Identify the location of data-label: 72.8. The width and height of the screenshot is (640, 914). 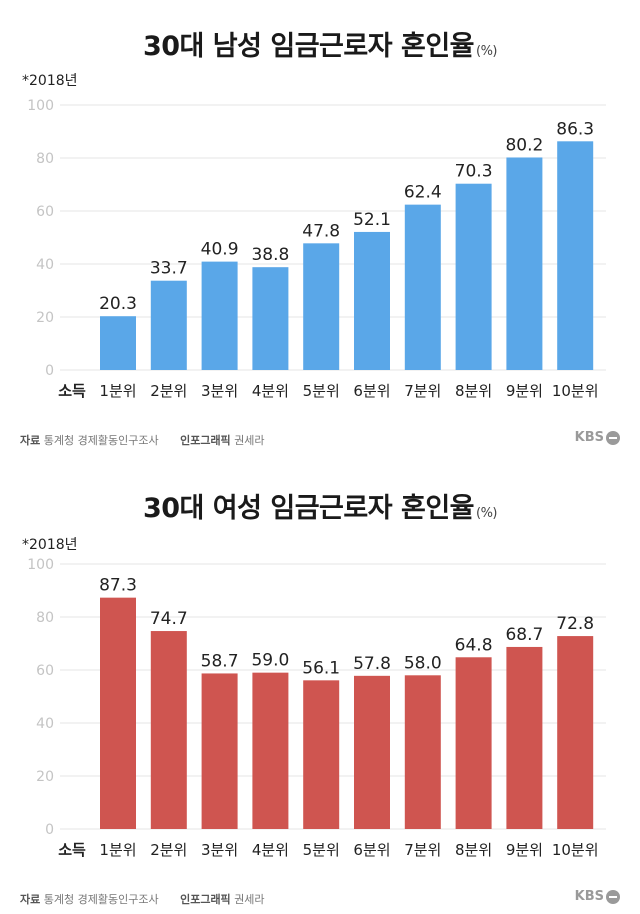
(575, 624).